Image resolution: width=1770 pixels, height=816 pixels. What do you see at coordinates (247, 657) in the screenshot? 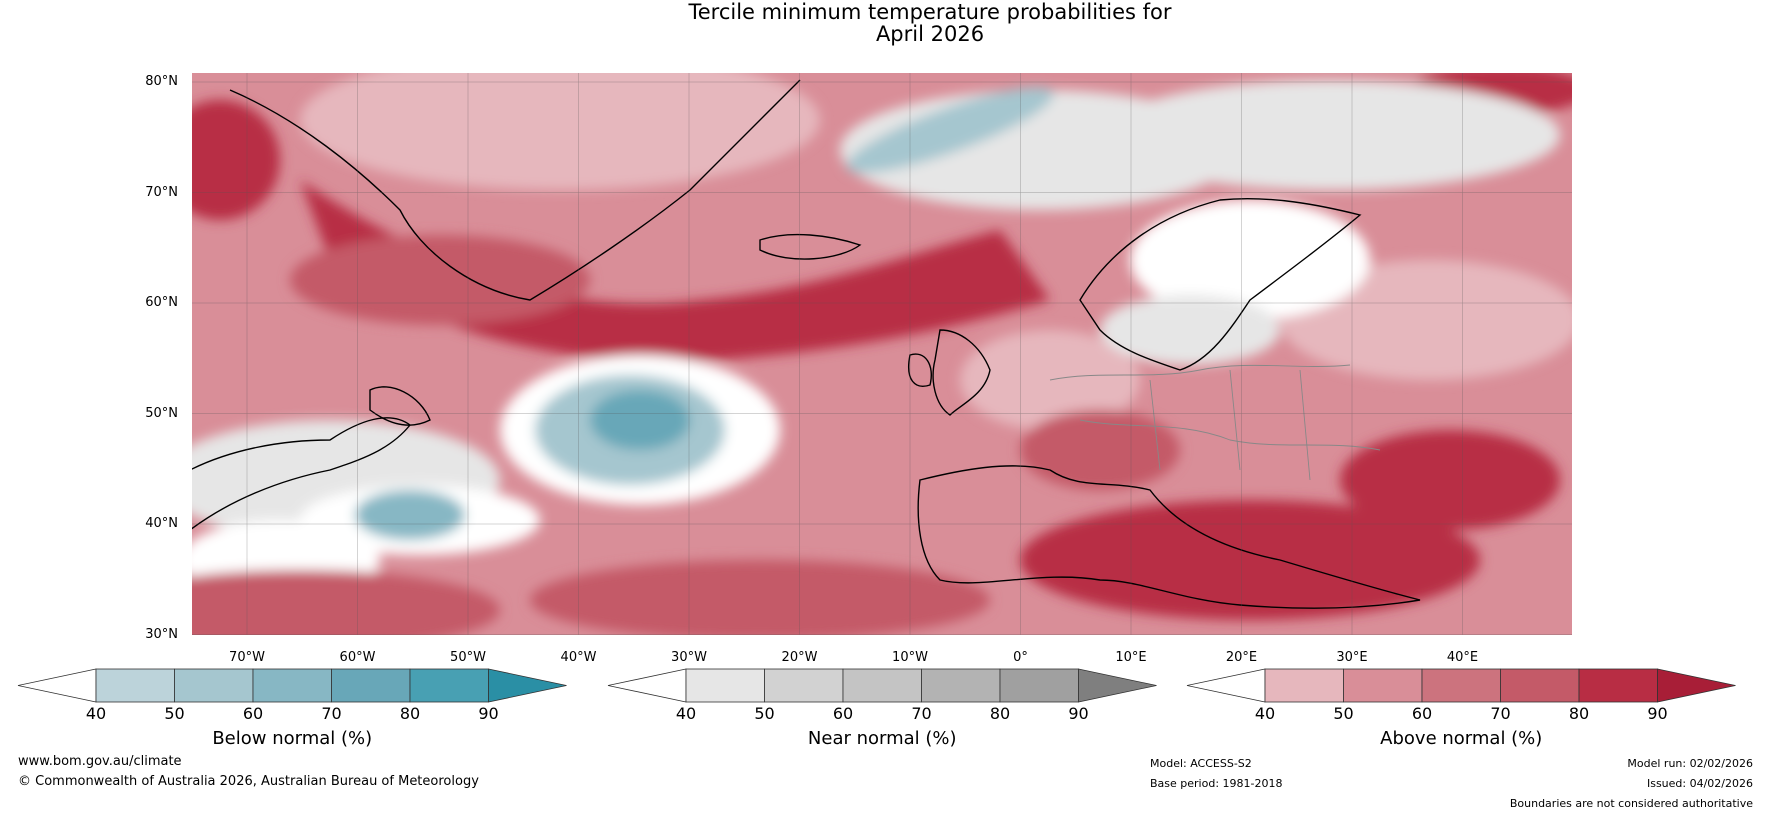
I see `lon-label: 70°W` at bounding box center [247, 657].